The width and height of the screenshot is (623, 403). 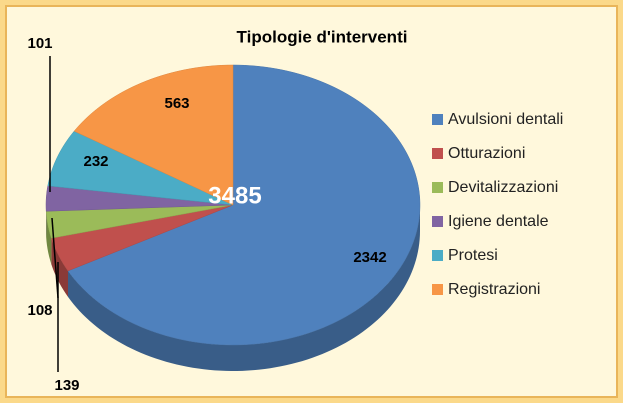 What do you see at coordinates (369, 257) in the screenshot?
I see `data-label: 2342` at bounding box center [369, 257].